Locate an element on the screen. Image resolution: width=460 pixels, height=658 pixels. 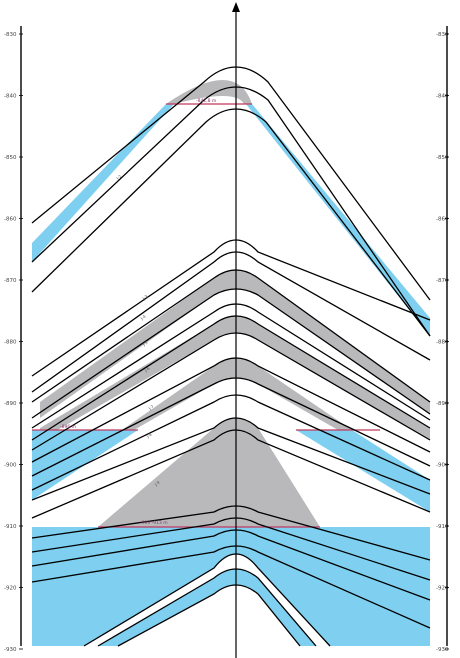
right-tick-label: -910 is located at coordinates (442, 527).